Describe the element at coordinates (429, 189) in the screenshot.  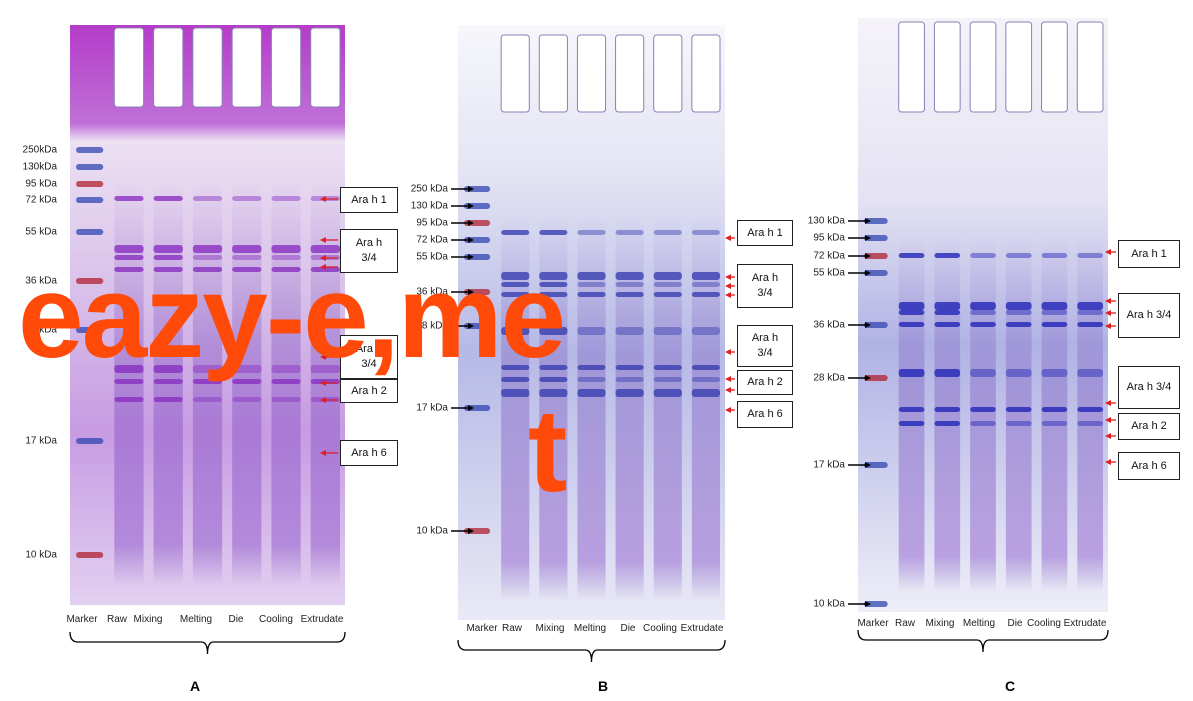
I see `marker-label: 250 kDa` at that location.